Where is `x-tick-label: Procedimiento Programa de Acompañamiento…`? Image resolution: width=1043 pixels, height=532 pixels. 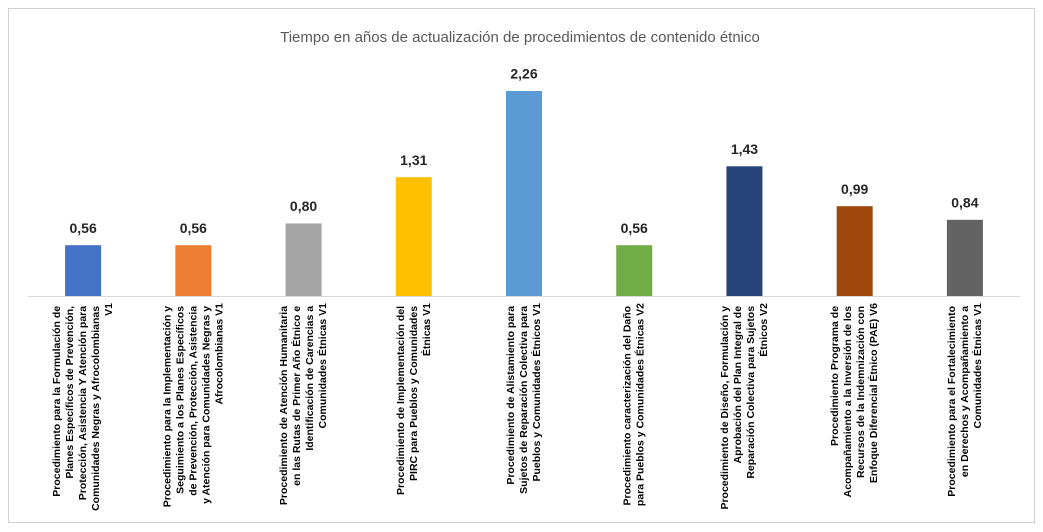 x-tick-label: Procedimiento Programa de Acompañamiento… is located at coordinates (854, 400).